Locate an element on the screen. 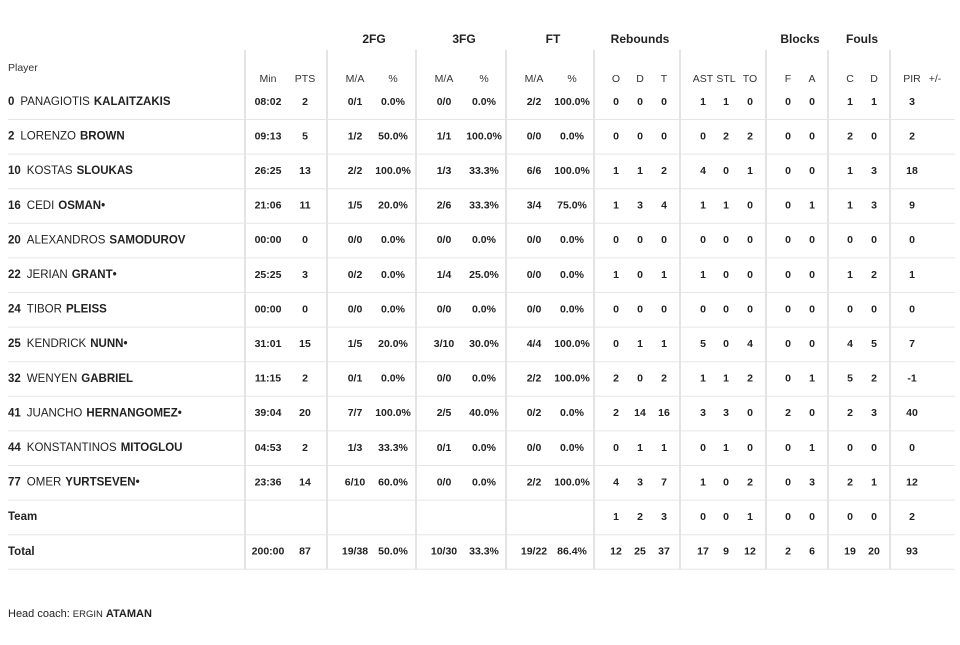 Image resolution: width=960 pixels, height=645 pixels. stat-cell: 5 is located at coordinates (850, 379).